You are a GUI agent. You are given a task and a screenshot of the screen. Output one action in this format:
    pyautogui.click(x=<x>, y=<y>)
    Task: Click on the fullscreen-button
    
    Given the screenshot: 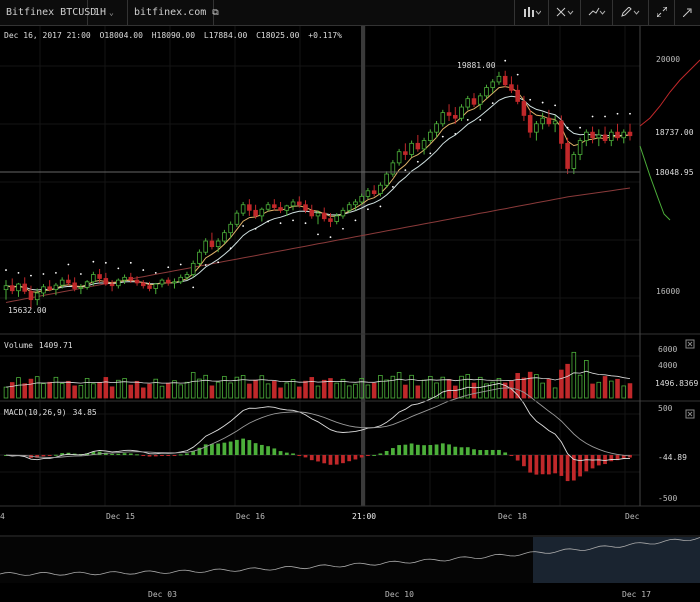 What is the action you would take?
    pyautogui.click(x=661, y=12)
    